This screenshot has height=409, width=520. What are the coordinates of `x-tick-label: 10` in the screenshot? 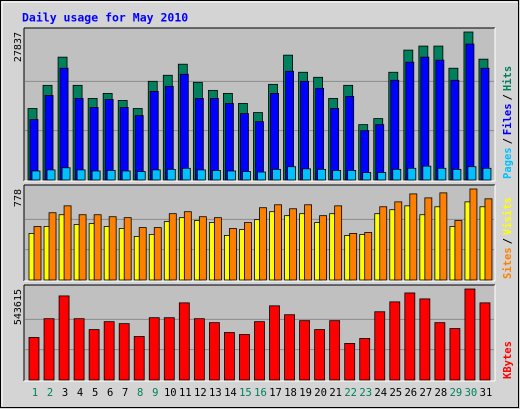 It's located at (170, 393).